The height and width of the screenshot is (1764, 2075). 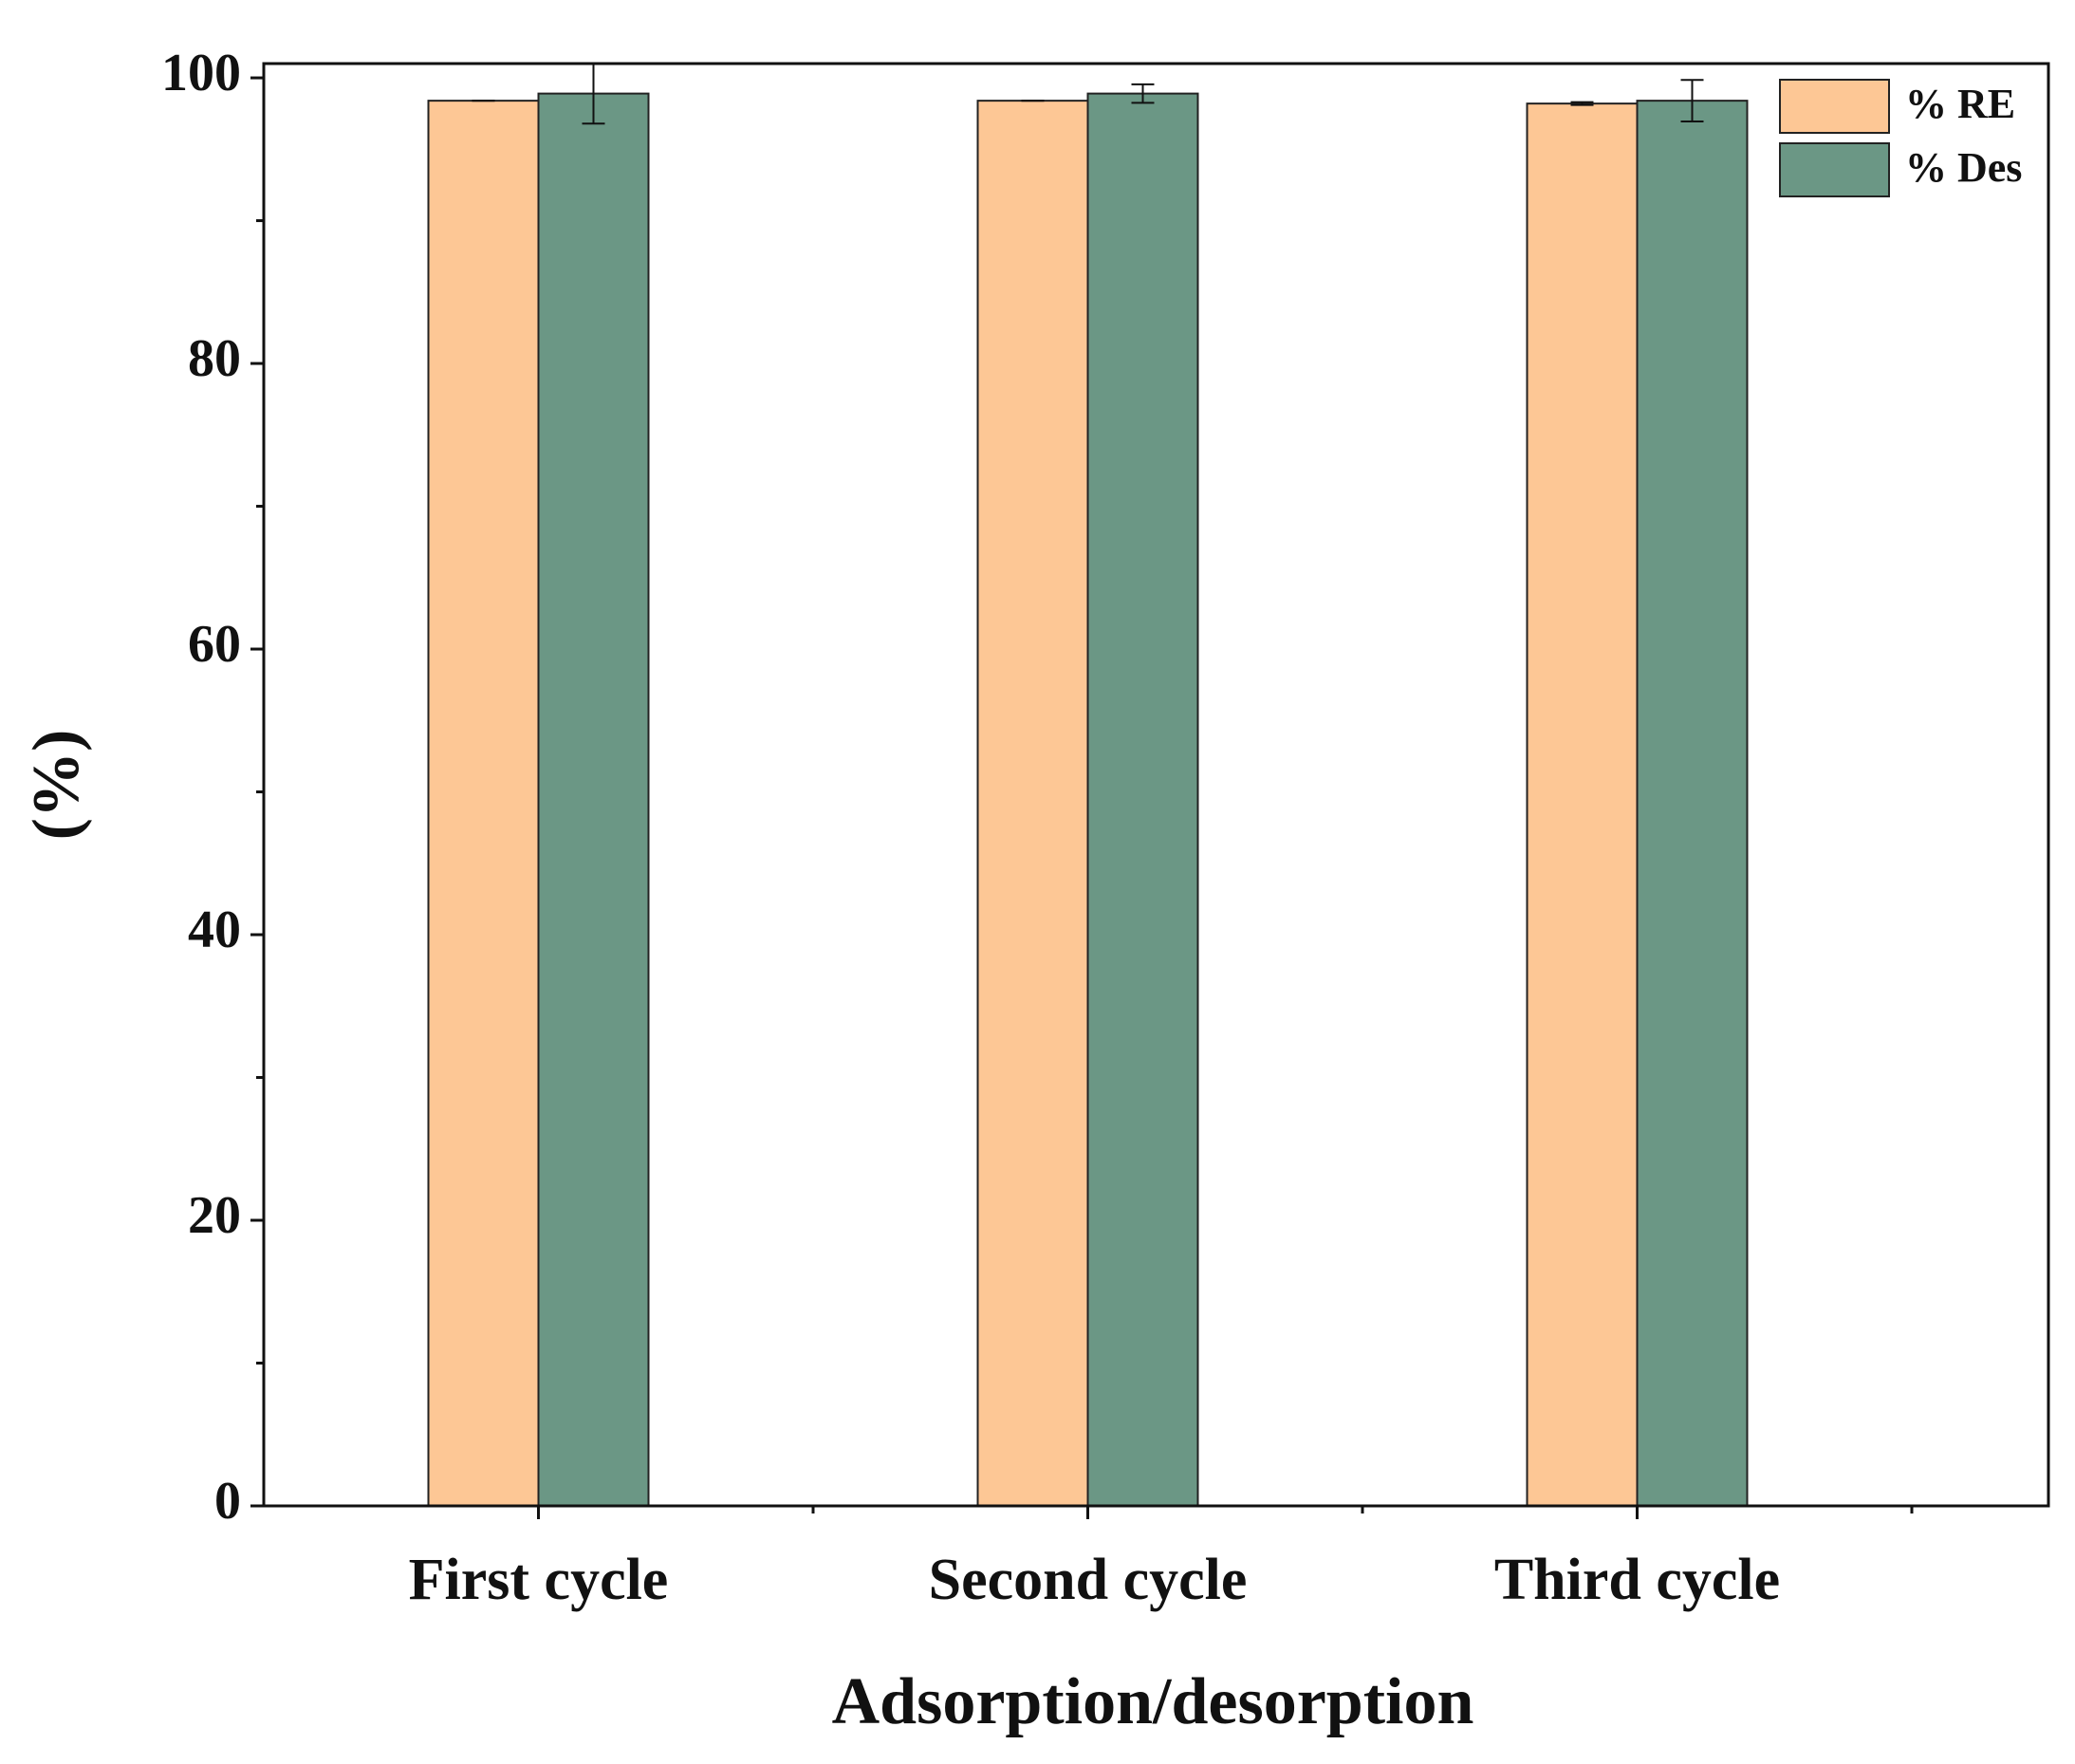 I want to click on legend-label: % Des, so click(x=1964, y=167).